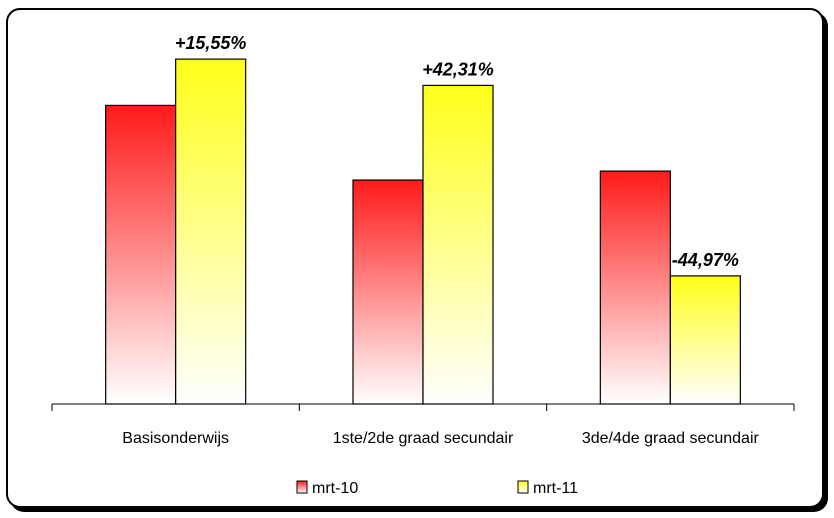 The image size is (834, 518). Describe the element at coordinates (423, 438) in the screenshot. I see `x-tick-label-2: 1ste/2de graad secundair` at that location.